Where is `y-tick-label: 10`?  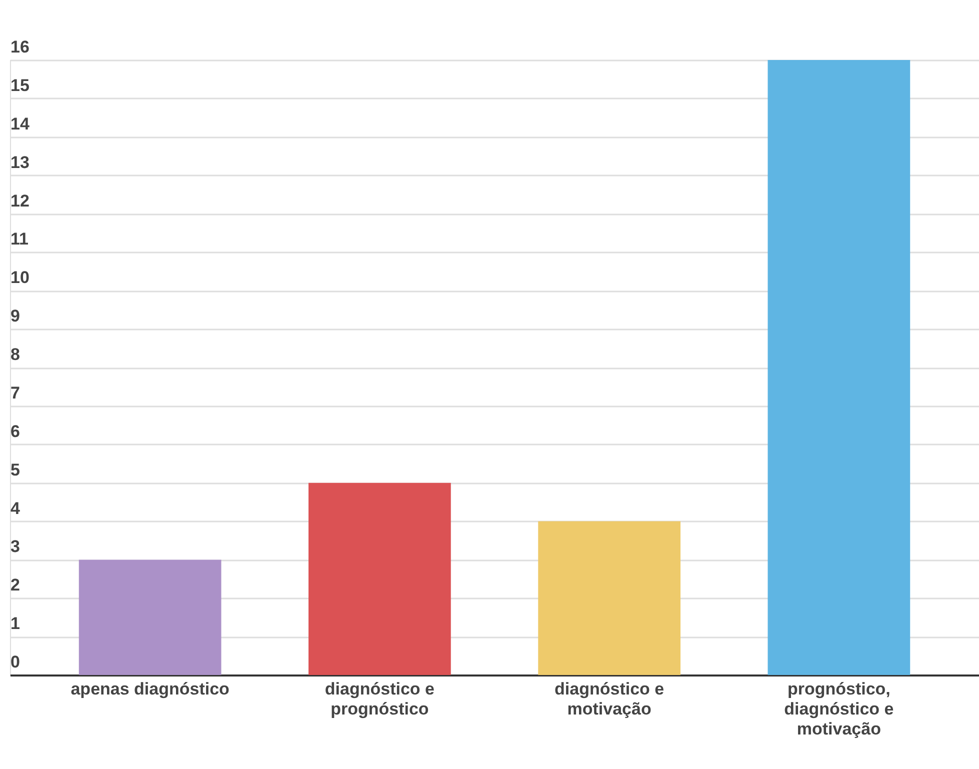
y-tick-label: 10 is located at coordinates (20, 278).